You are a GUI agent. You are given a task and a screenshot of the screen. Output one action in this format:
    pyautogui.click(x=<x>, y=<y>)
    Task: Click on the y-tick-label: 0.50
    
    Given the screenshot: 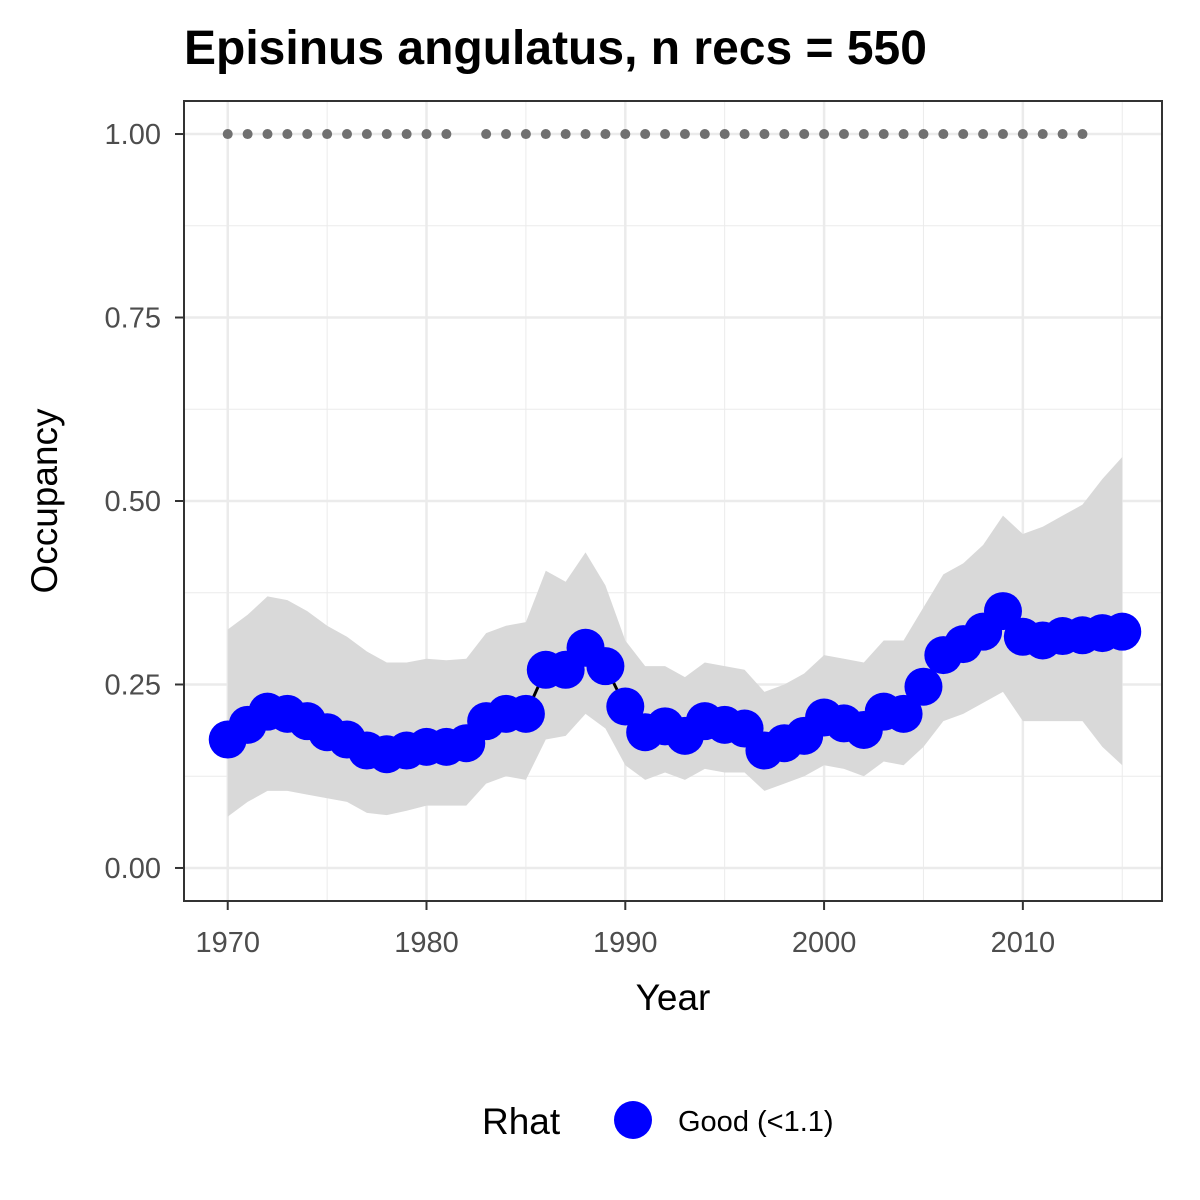 What is the action you would take?
    pyautogui.click(x=133, y=502)
    